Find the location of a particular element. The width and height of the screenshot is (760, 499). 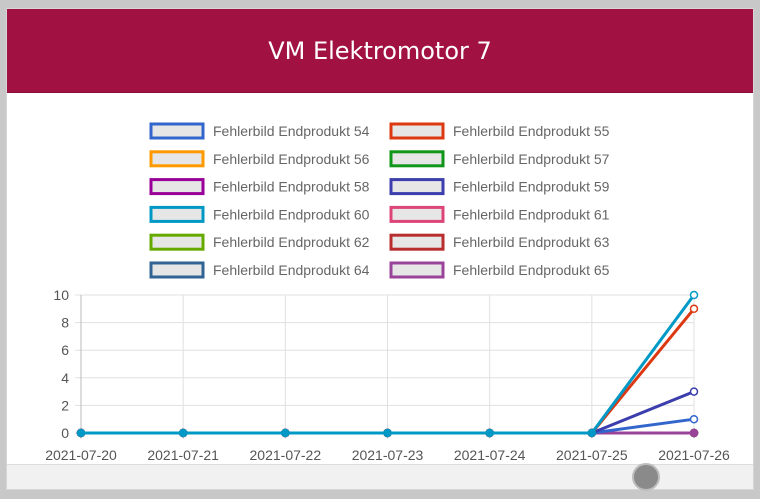

legend-label: Fehlerbild Endprodukt 61 is located at coordinates (531, 214).